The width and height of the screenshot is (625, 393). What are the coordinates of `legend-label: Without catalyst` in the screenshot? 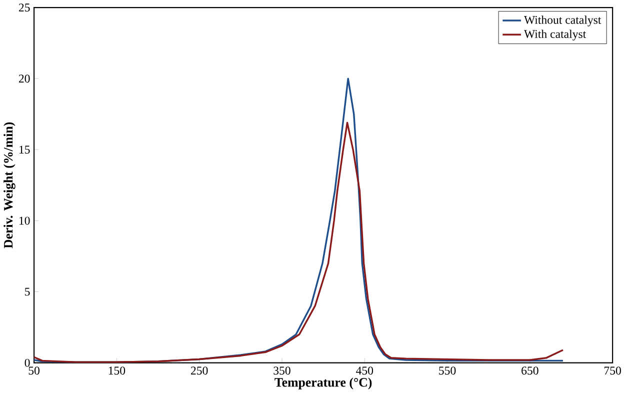 It's located at (563, 21).